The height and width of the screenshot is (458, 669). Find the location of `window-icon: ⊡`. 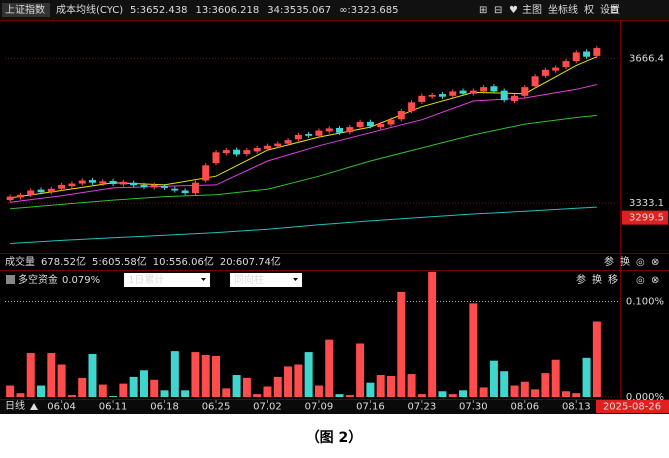

window-icon: ⊡ is located at coordinates (614, 10).